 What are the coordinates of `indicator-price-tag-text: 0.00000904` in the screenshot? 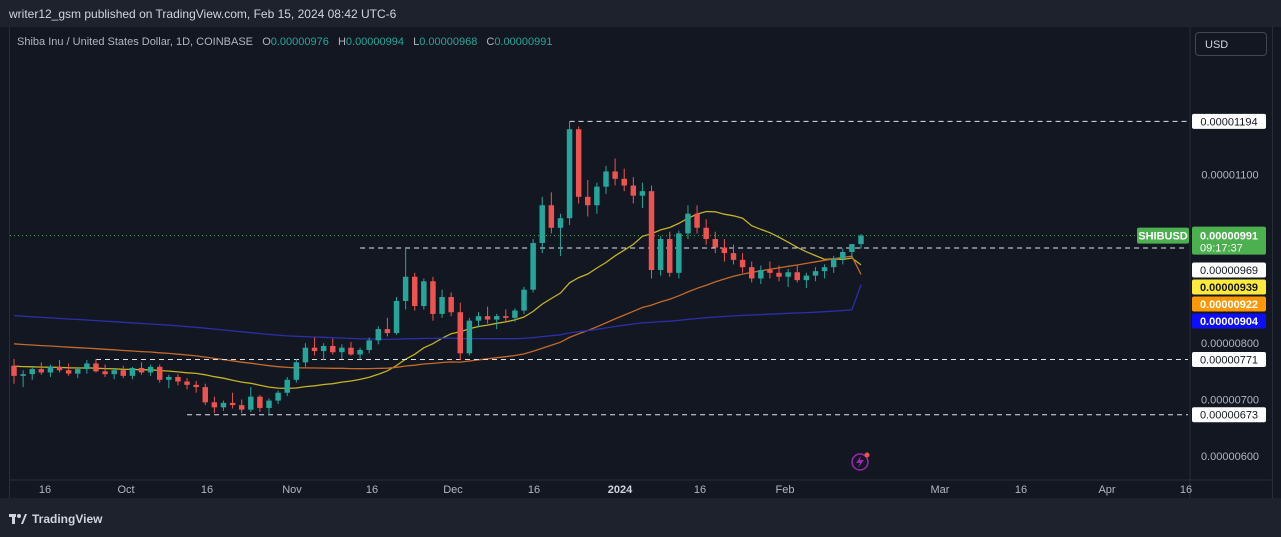 It's located at (1229, 322).